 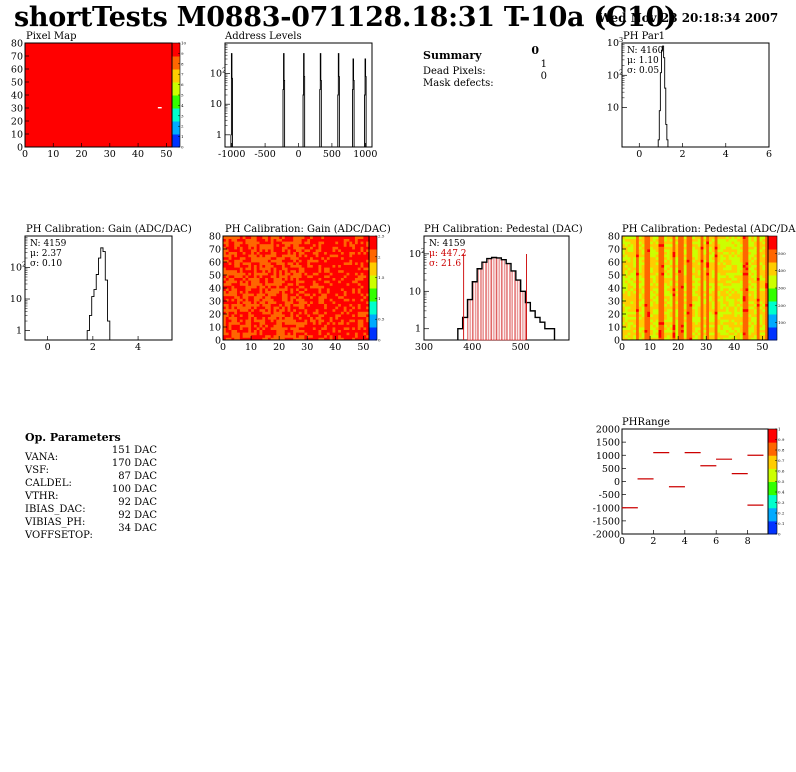 I want to click on stats-mean: μ: 2.37, so click(x=46, y=254).